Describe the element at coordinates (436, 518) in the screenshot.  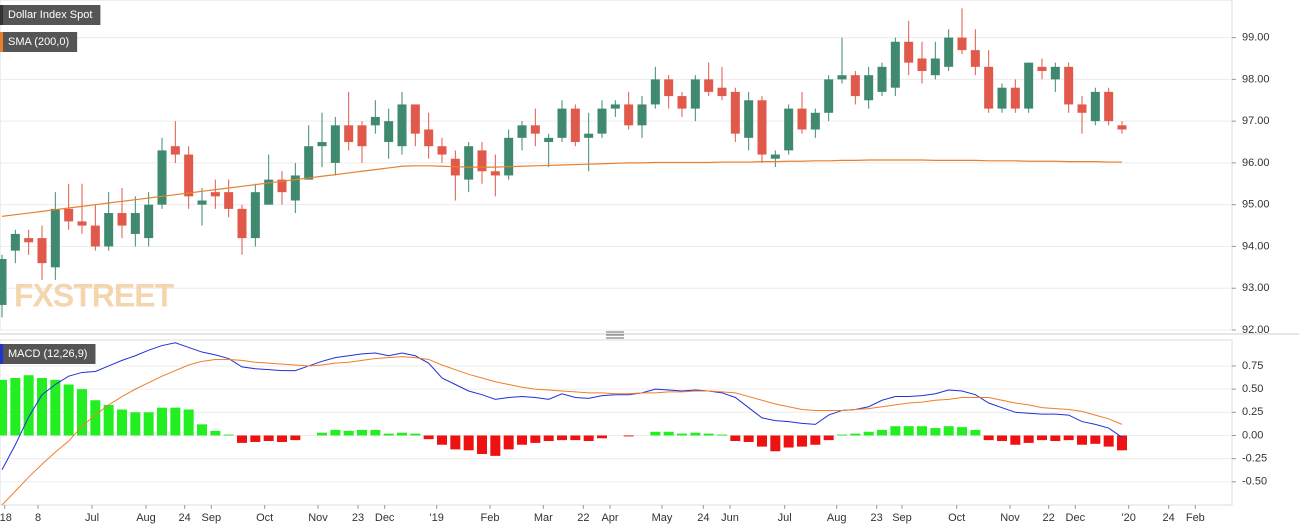
I see `x-tick-label: '19` at that location.